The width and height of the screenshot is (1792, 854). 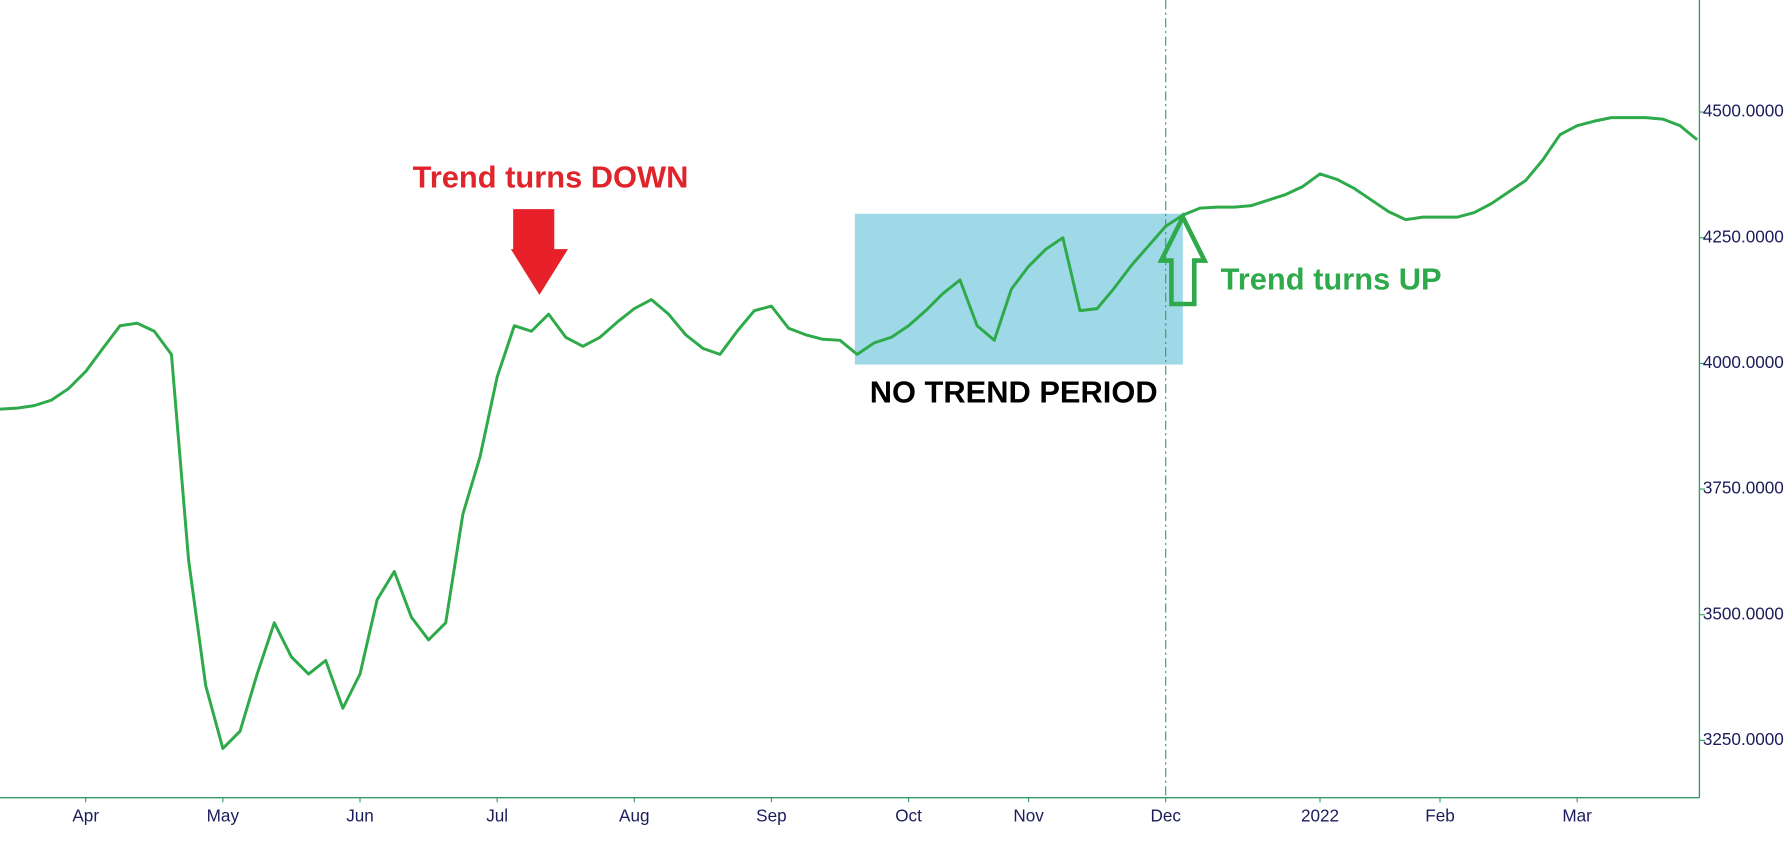 What do you see at coordinates (1331, 278) in the screenshot?
I see `annotation: Trend turns UP` at bounding box center [1331, 278].